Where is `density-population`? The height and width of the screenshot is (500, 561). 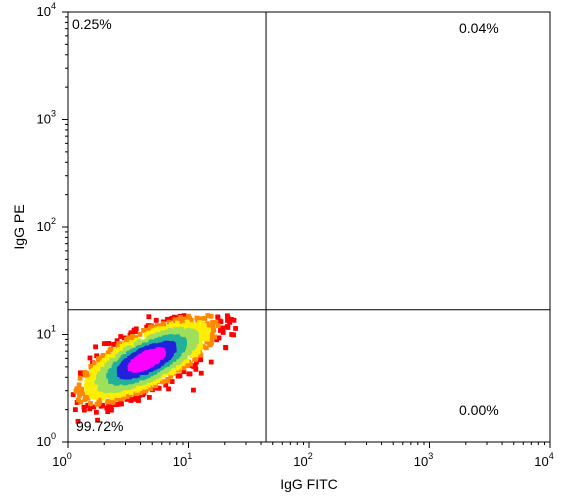 density-population is located at coordinates (154, 368).